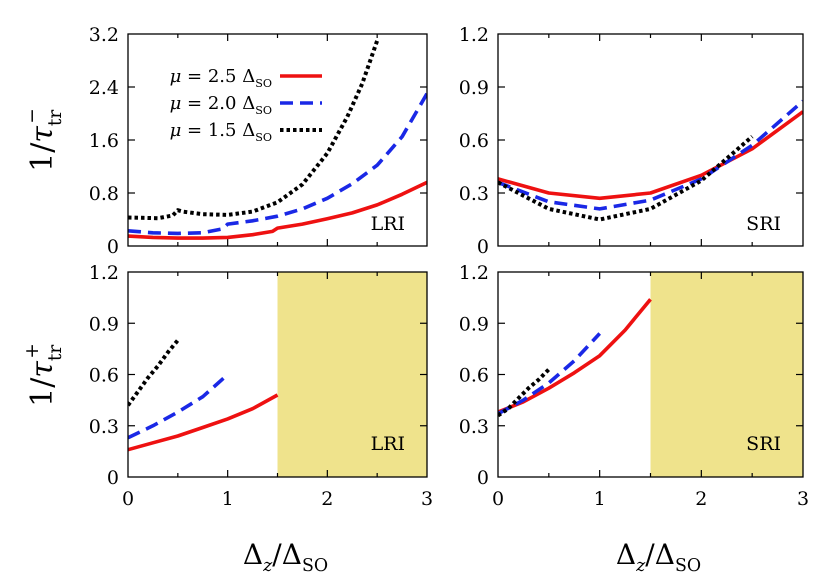  Describe the element at coordinates (104, 88) in the screenshot. I see `y-tick-label: 2.4` at that location.